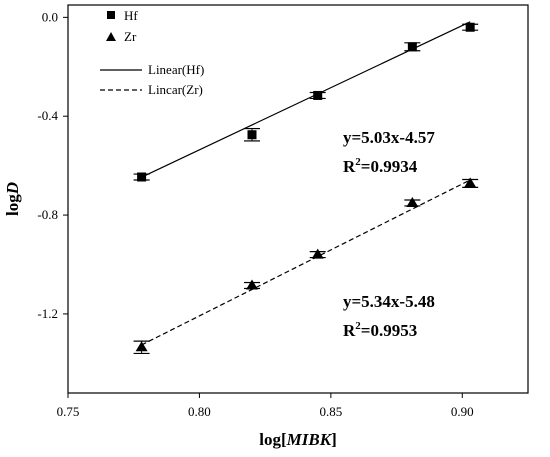  What do you see at coordinates (349, 166) in the screenshot?
I see `hf-r2-label: R` at bounding box center [349, 166].